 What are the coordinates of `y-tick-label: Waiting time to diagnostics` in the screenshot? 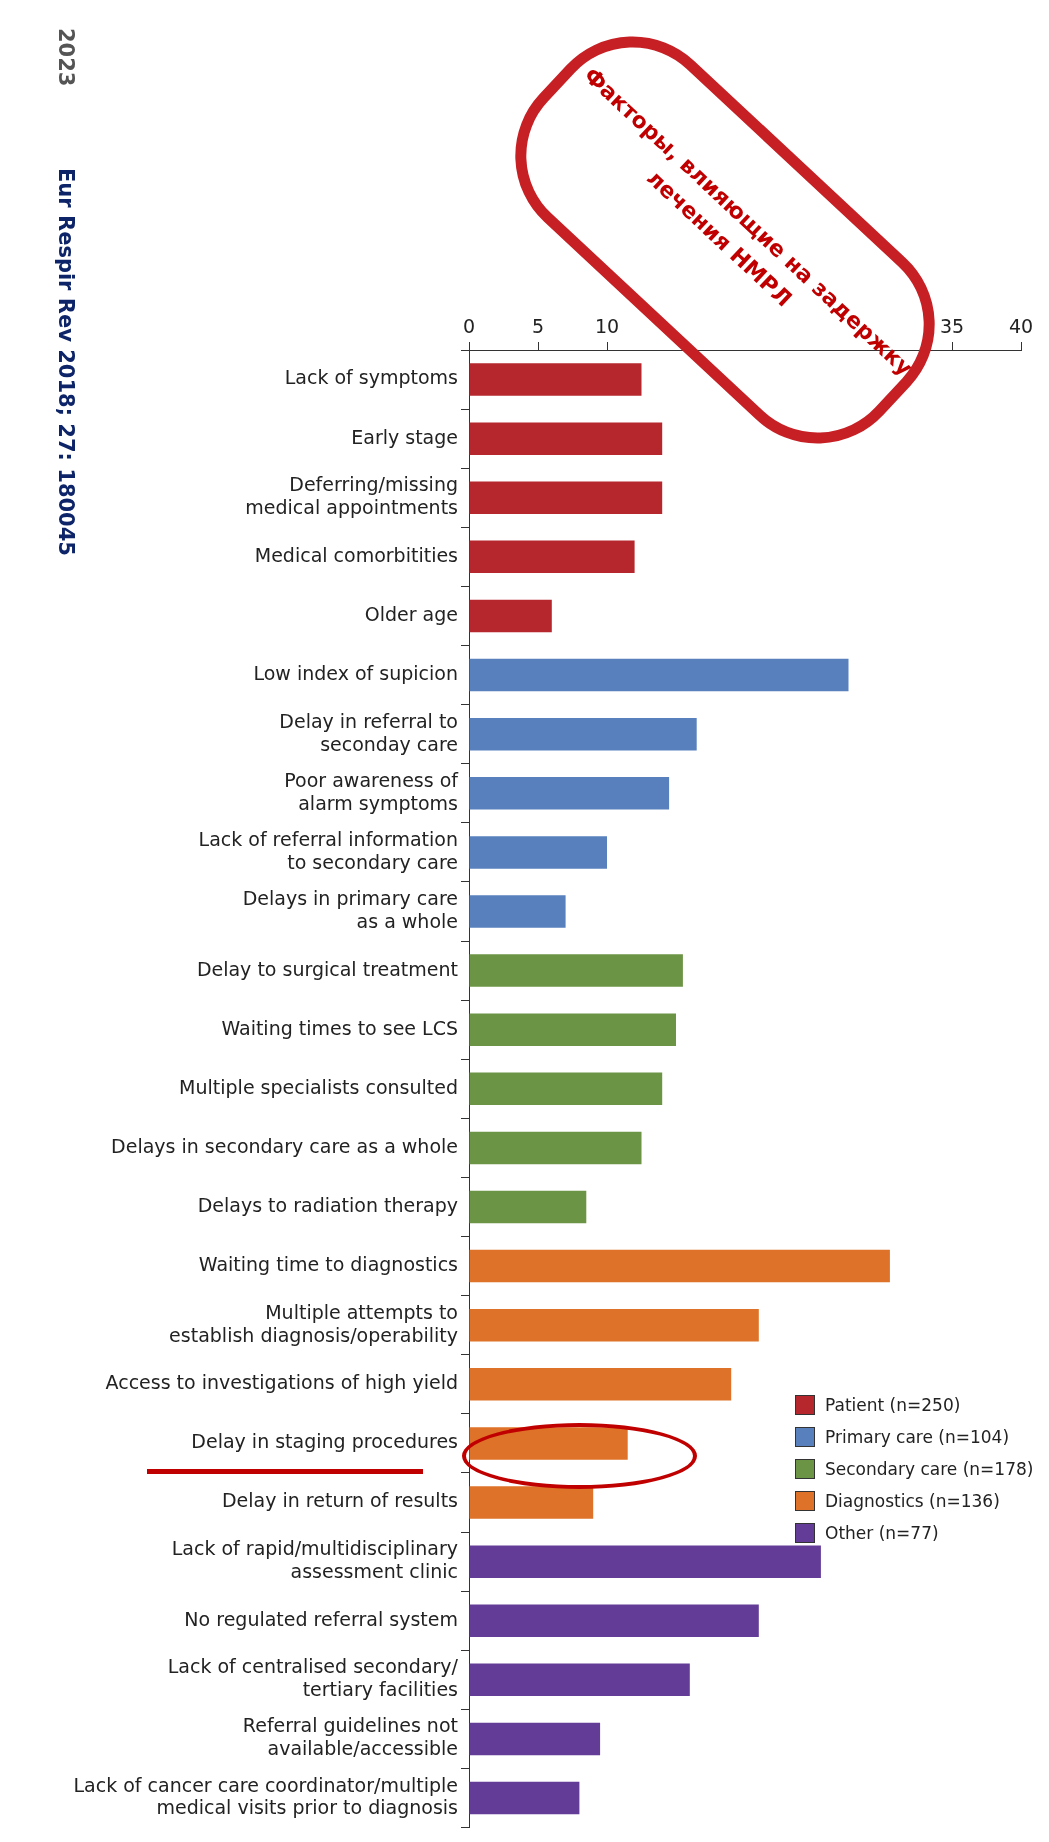 It's located at (328, 1264).